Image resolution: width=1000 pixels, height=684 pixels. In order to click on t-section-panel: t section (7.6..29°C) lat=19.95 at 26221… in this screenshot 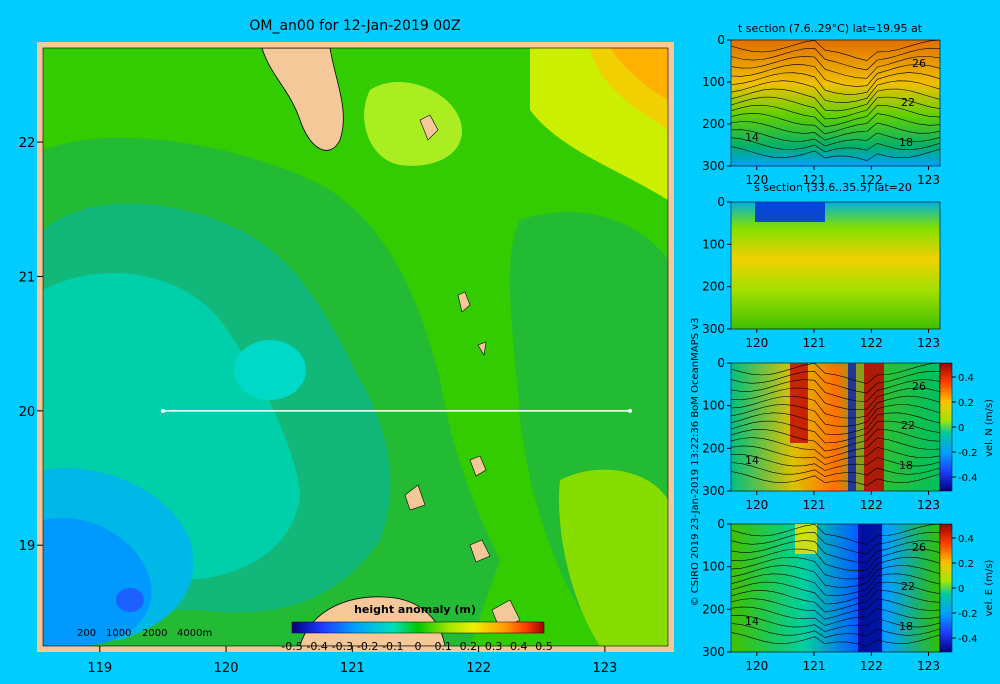, I will do `click(821, 104)`.